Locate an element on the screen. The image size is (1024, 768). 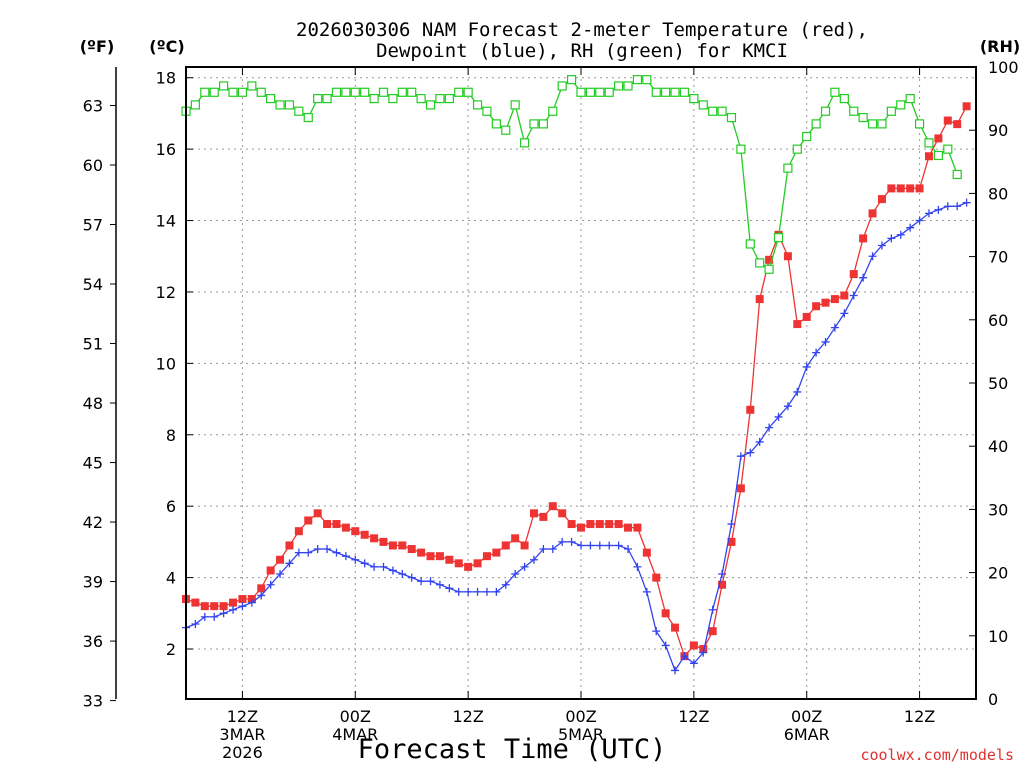
x-tick-label: 00Z is located at coordinates (355, 716).